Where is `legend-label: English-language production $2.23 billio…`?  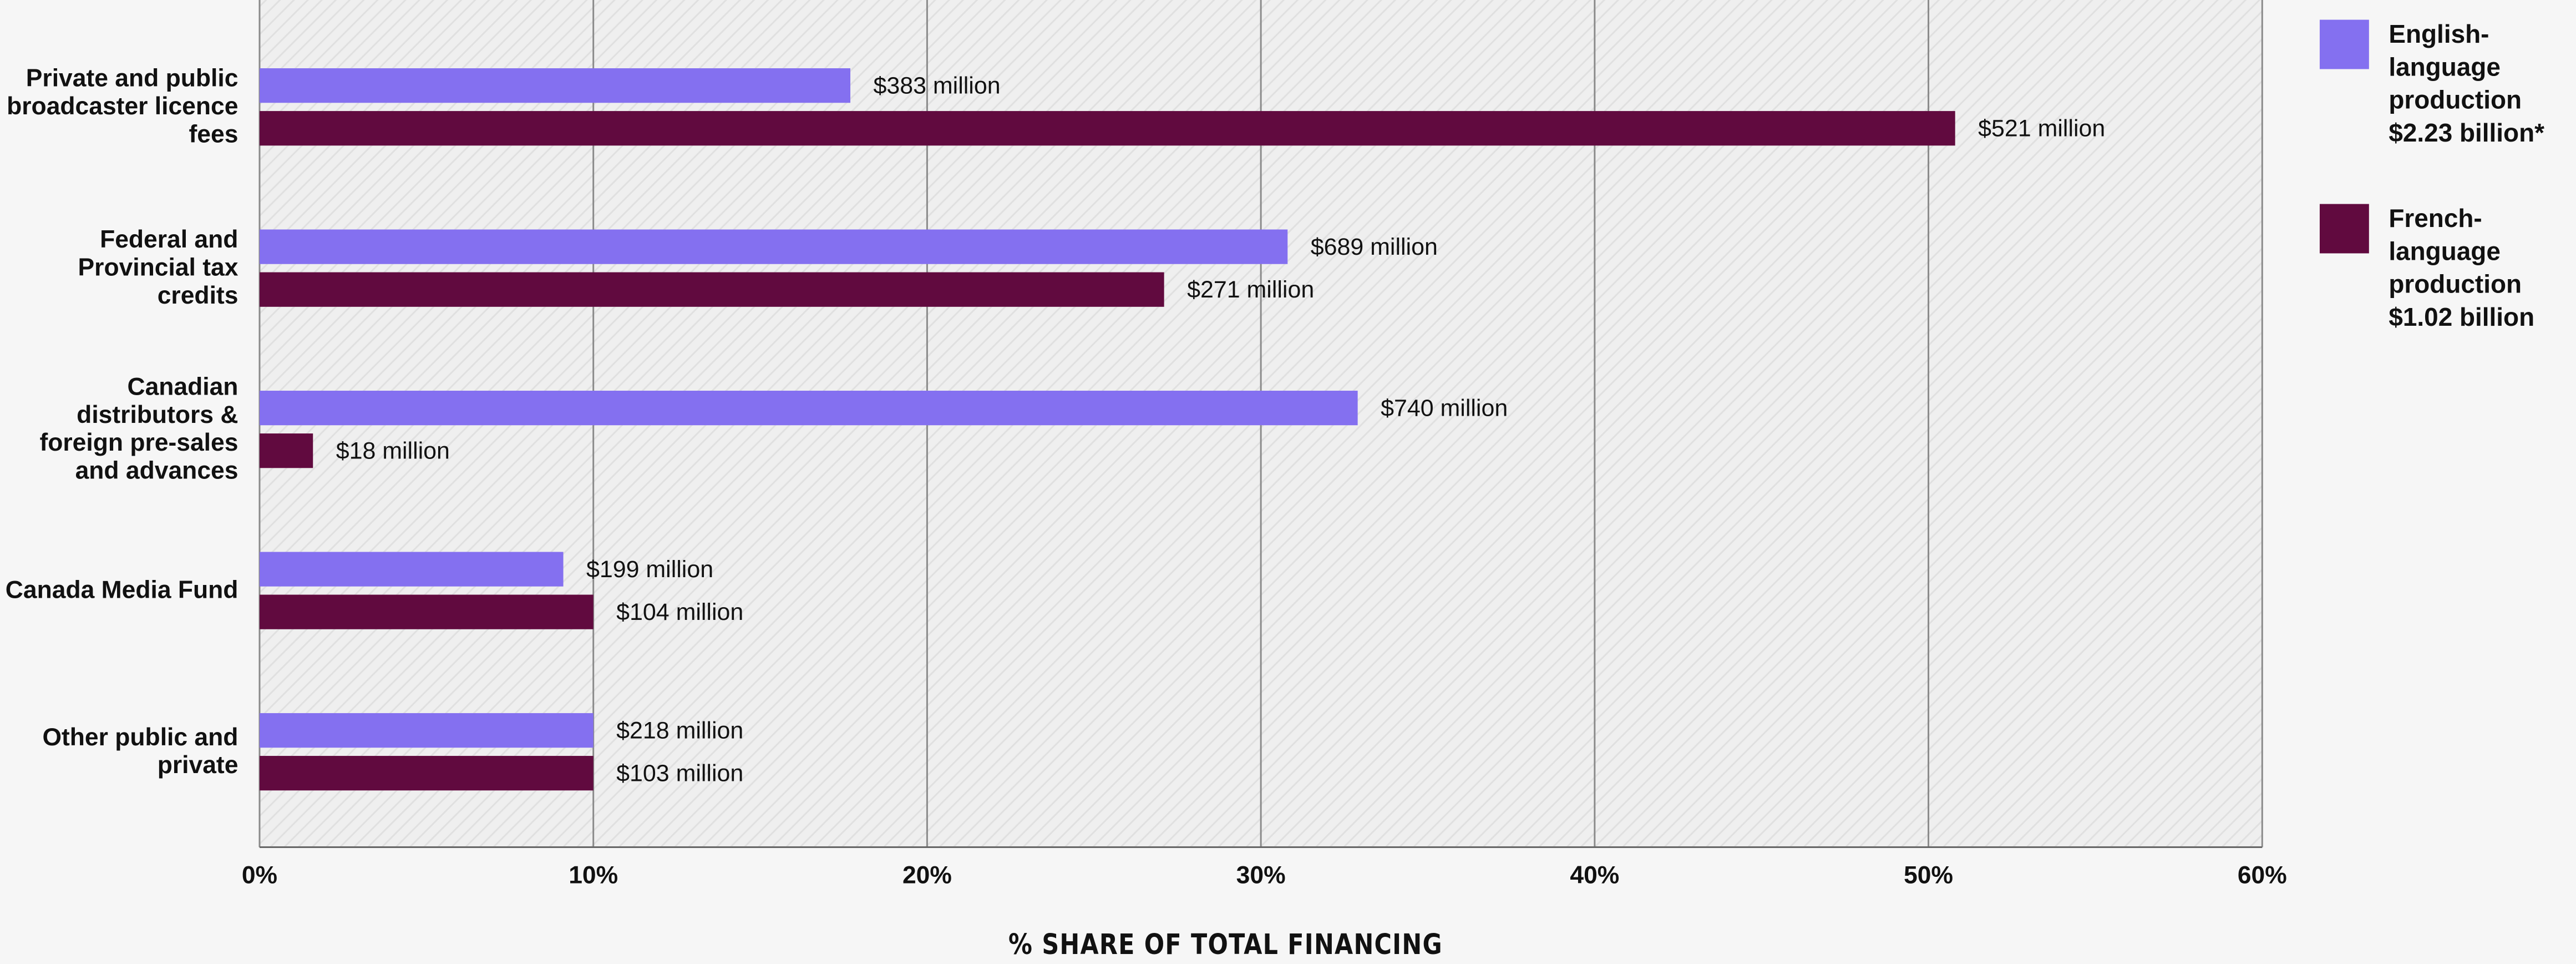
legend-label: English-language production $2.23 billio… is located at coordinates (2467, 84).